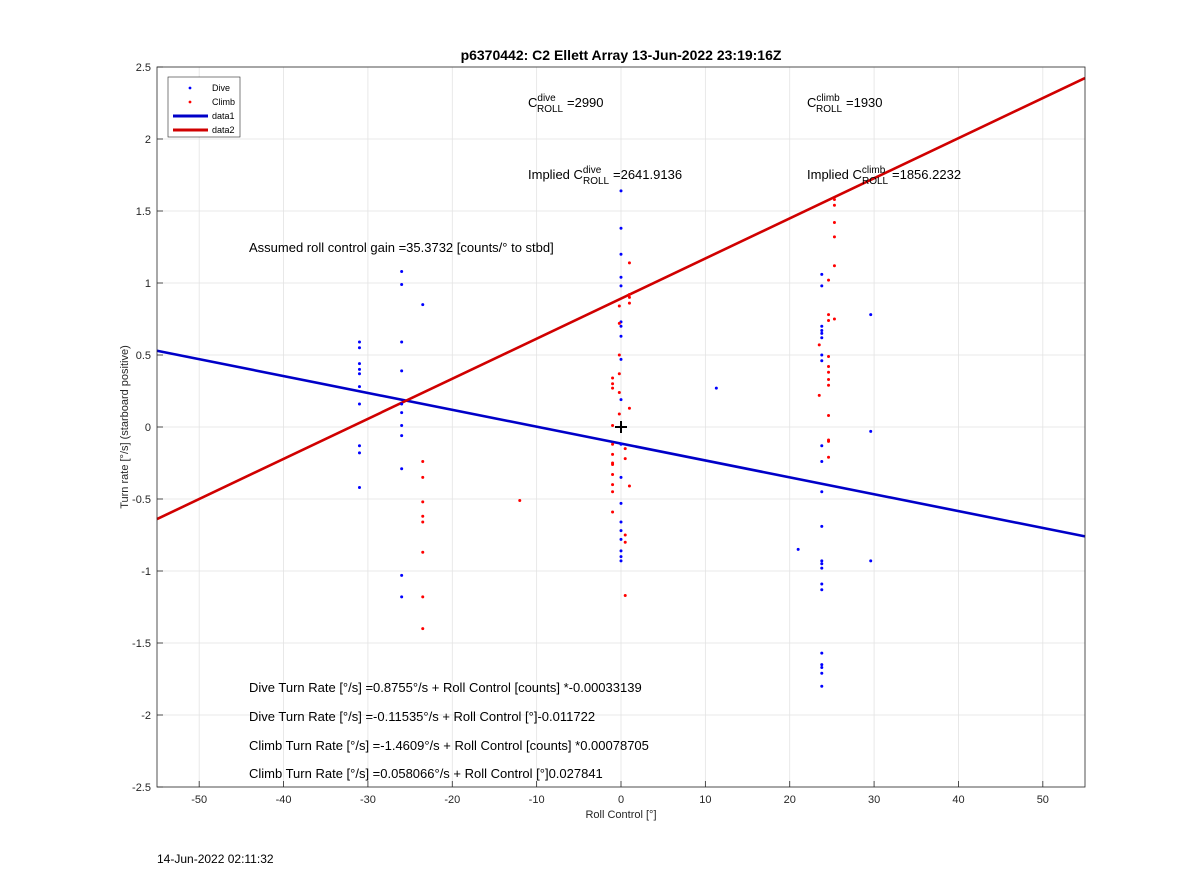 The width and height of the screenshot is (1200, 885). I want to click on footer-timestamp: 14-Jun-2022 02:11:32, so click(215, 859).